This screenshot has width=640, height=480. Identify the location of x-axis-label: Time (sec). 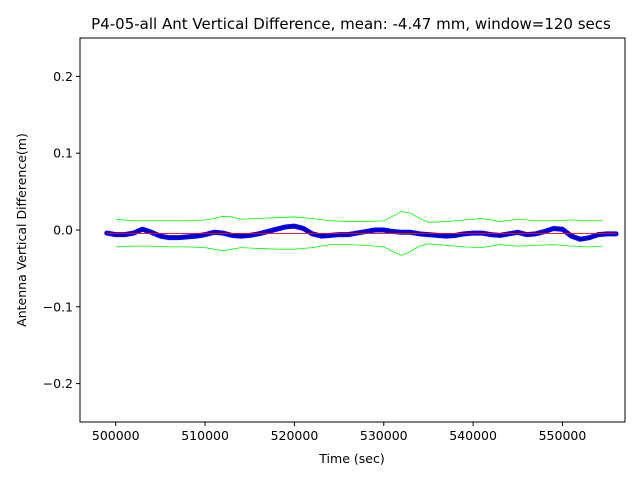
(351, 458).